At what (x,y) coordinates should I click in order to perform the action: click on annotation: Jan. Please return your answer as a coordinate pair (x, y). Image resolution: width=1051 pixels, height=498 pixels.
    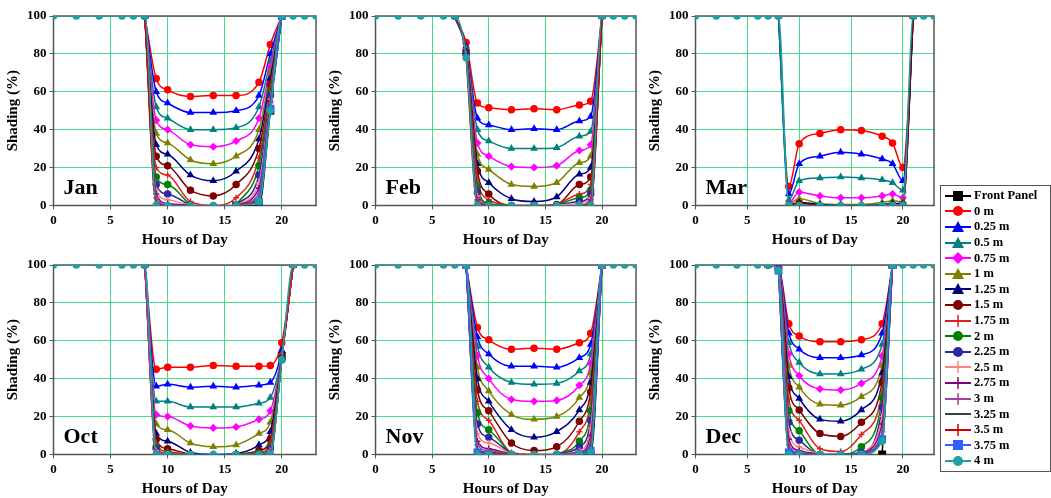
    Looking at the image, I should click on (80, 187).